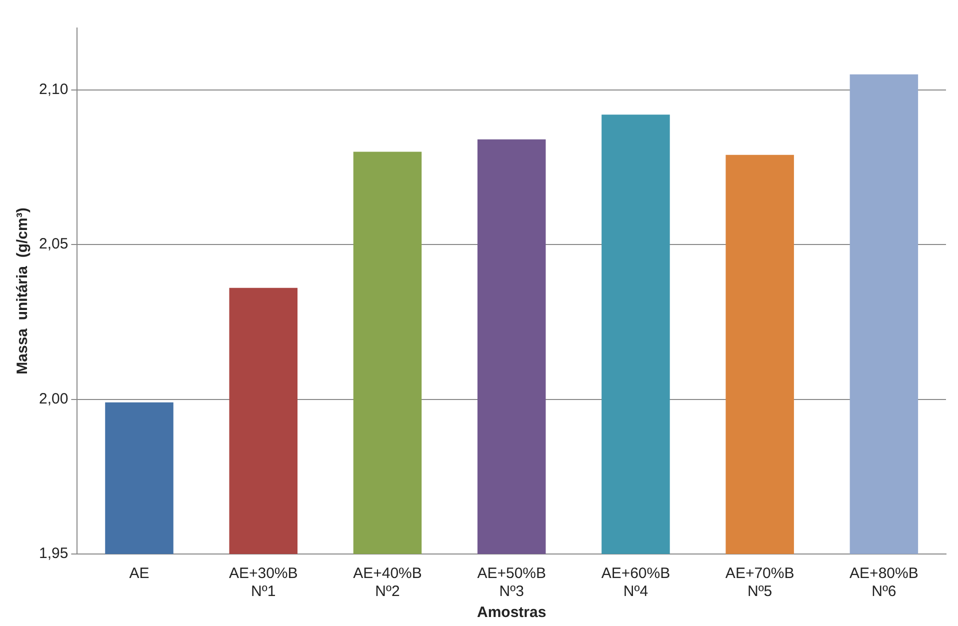 Image resolution: width=958 pixels, height=626 pixels. What do you see at coordinates (884, 582) in the screenshot?
I see `x-tick-label: AE+80%B Nº6` at bounding box center [884, 582].